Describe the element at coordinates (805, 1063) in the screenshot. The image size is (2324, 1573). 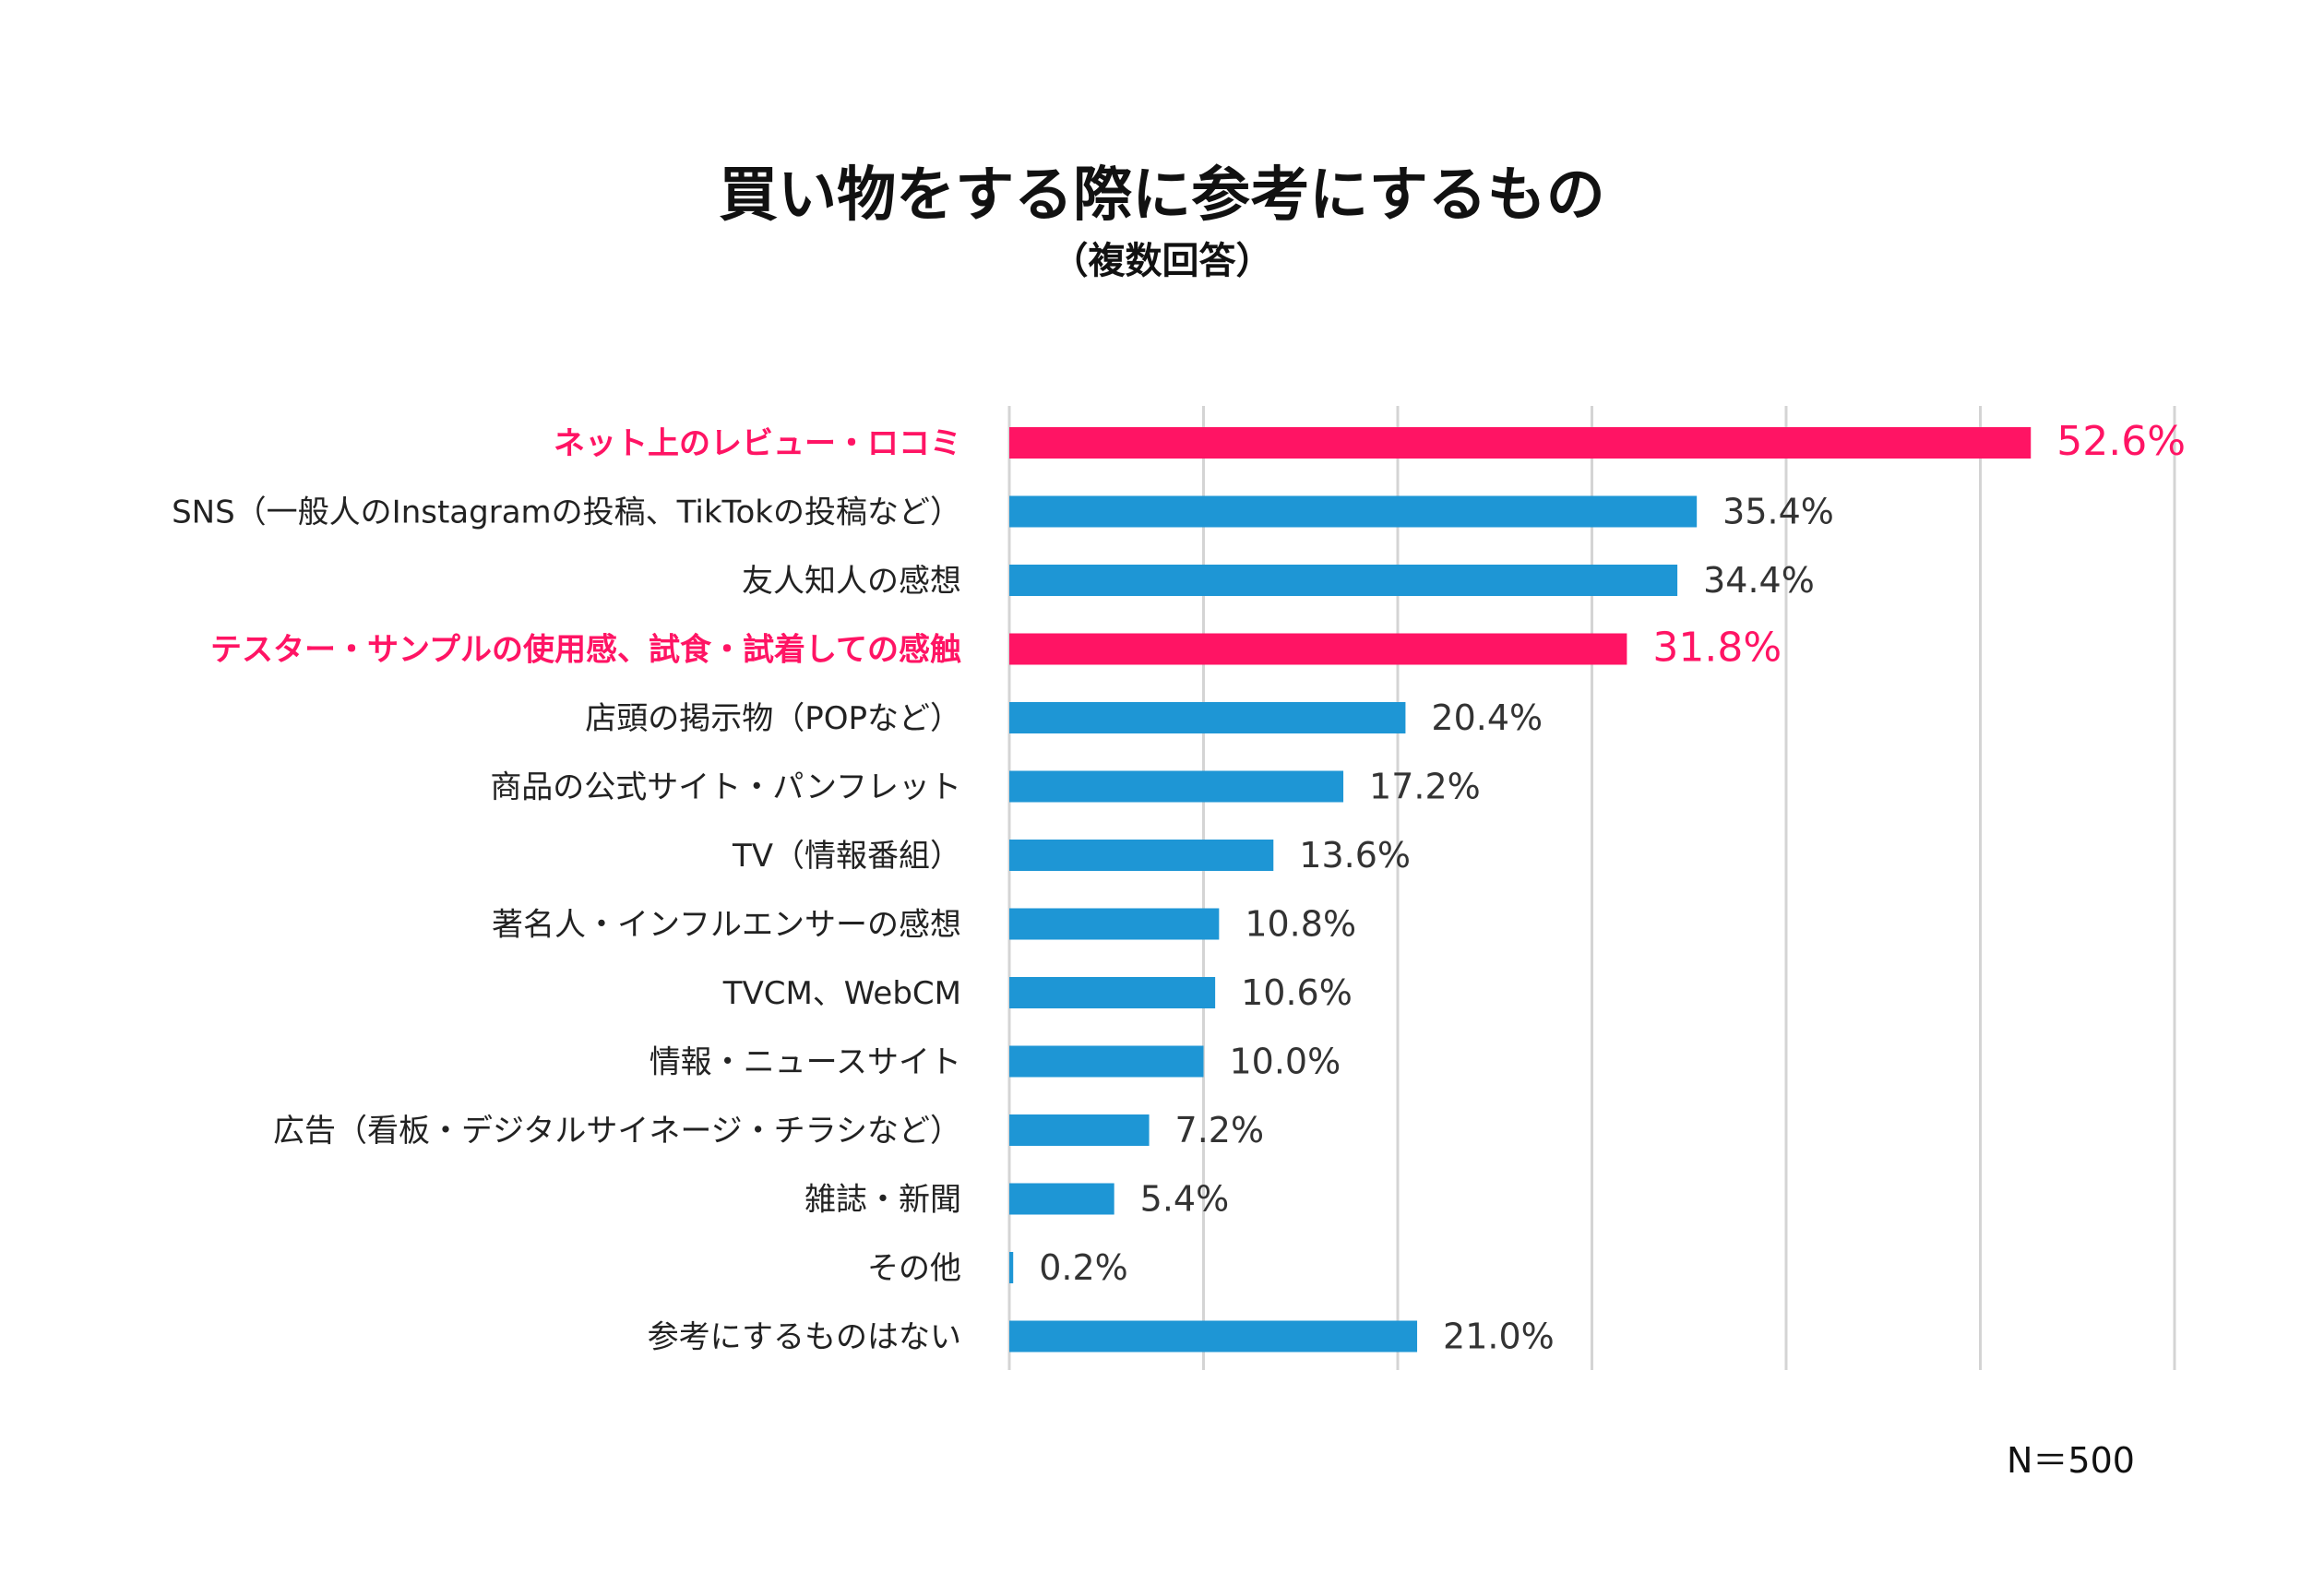
I see `category-label-9: 情報・ニュースサイト` at that location.